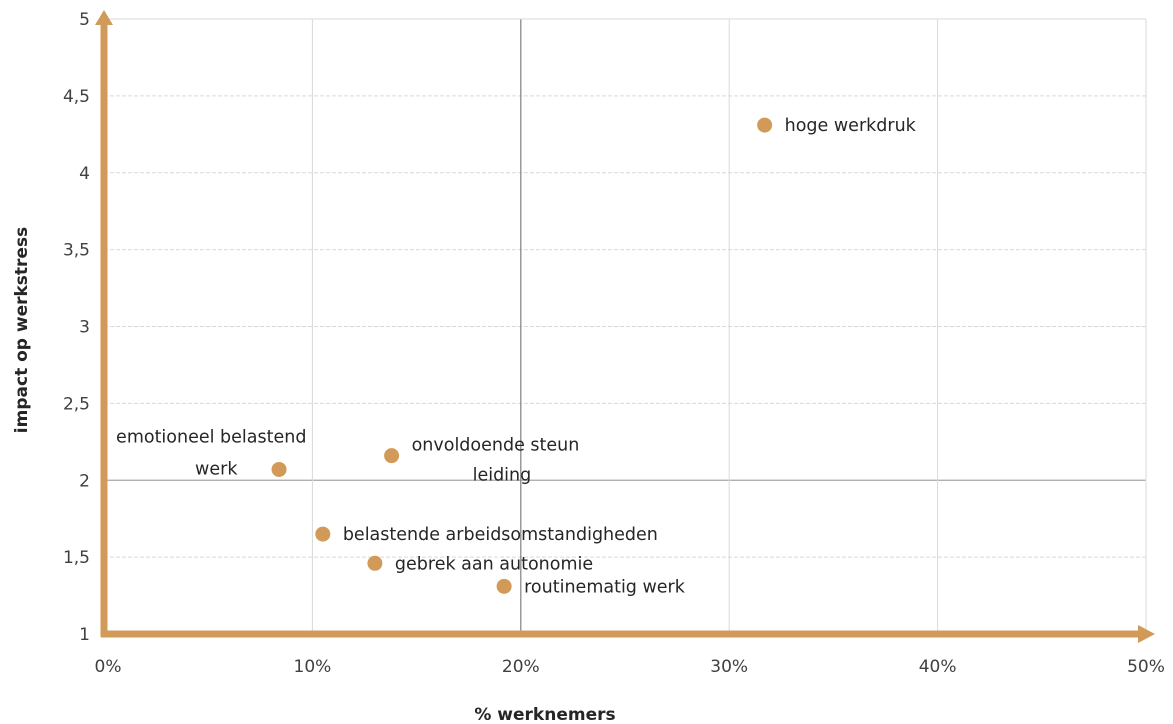 This screenshot has height=724, width=1173. Describe the element at coordinates (851, 126) in the screenshot. I see `data-point-label: hoge werkdruk` at that location.